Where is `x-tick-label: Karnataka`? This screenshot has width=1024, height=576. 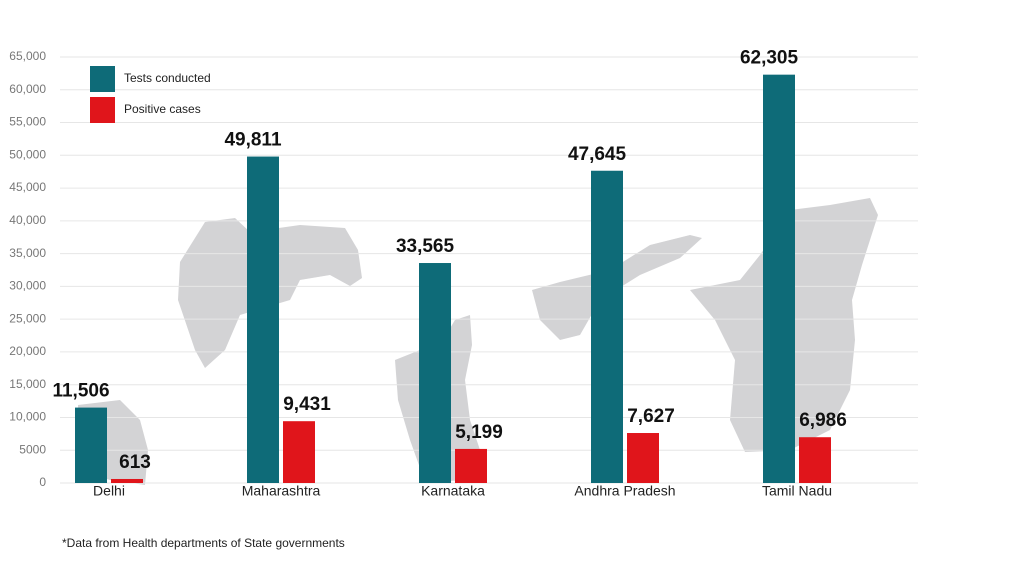
x-tick-label: Karnataka is located at coordinates (453, 491).